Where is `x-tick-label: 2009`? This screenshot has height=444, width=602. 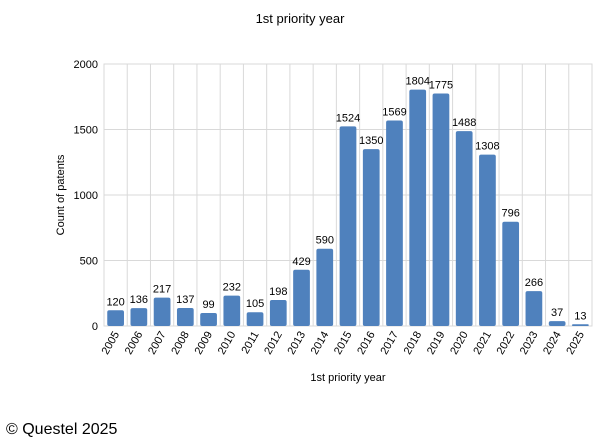
x-tick-label: 2009 is located at coordinates (204, 343).